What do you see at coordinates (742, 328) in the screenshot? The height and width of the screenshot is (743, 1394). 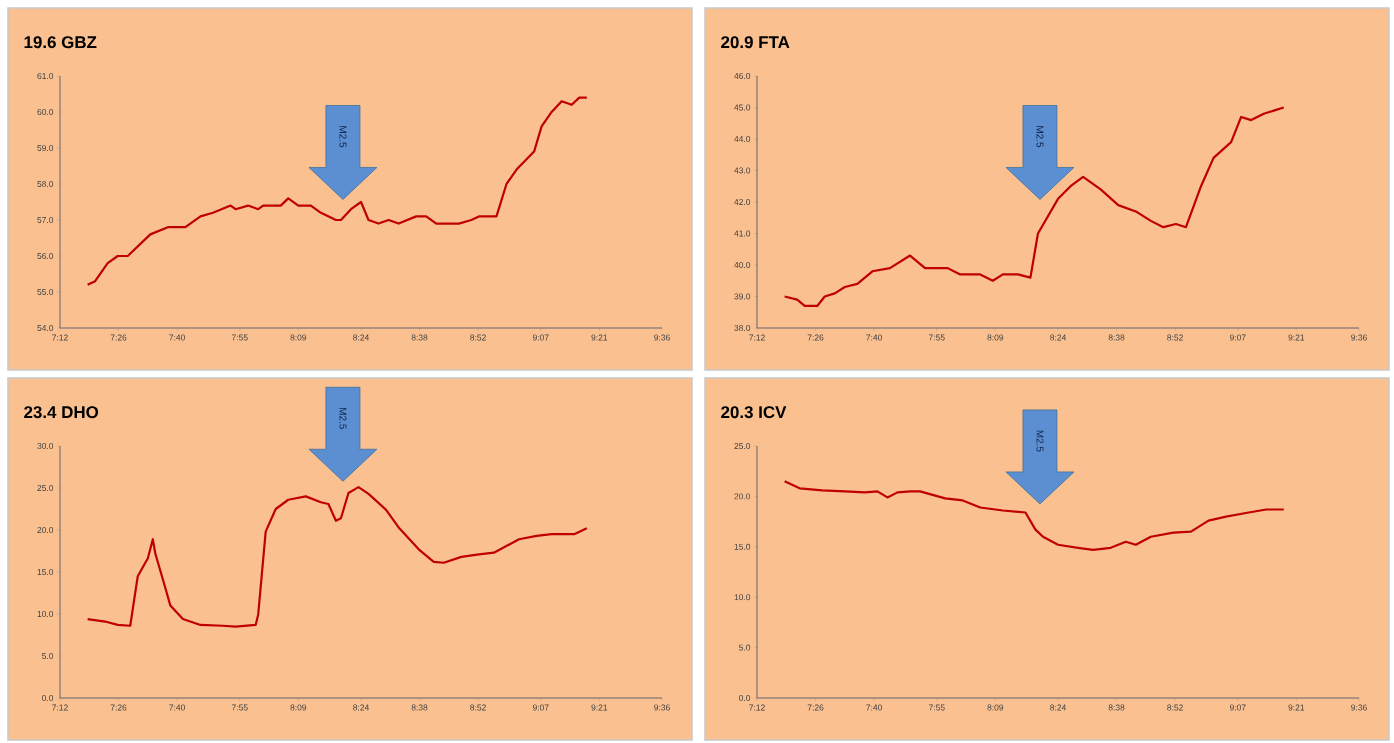 I see `y-tick-label: 38.0` at bounding box center [742, 328].